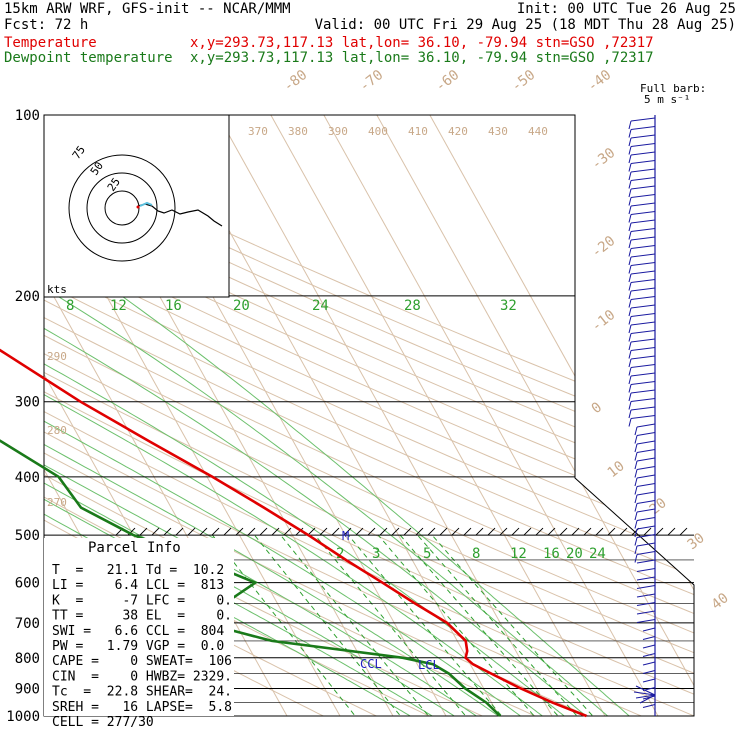  I want to click on theta-label: 390, so click(338, 131).